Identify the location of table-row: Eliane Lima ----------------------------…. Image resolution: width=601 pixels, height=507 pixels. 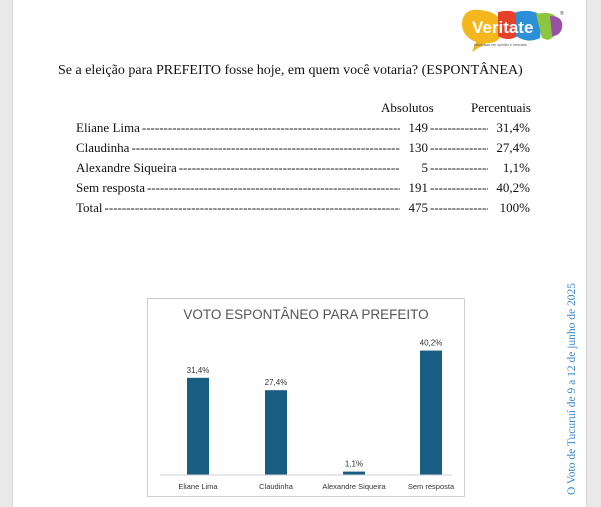
(303, 129).